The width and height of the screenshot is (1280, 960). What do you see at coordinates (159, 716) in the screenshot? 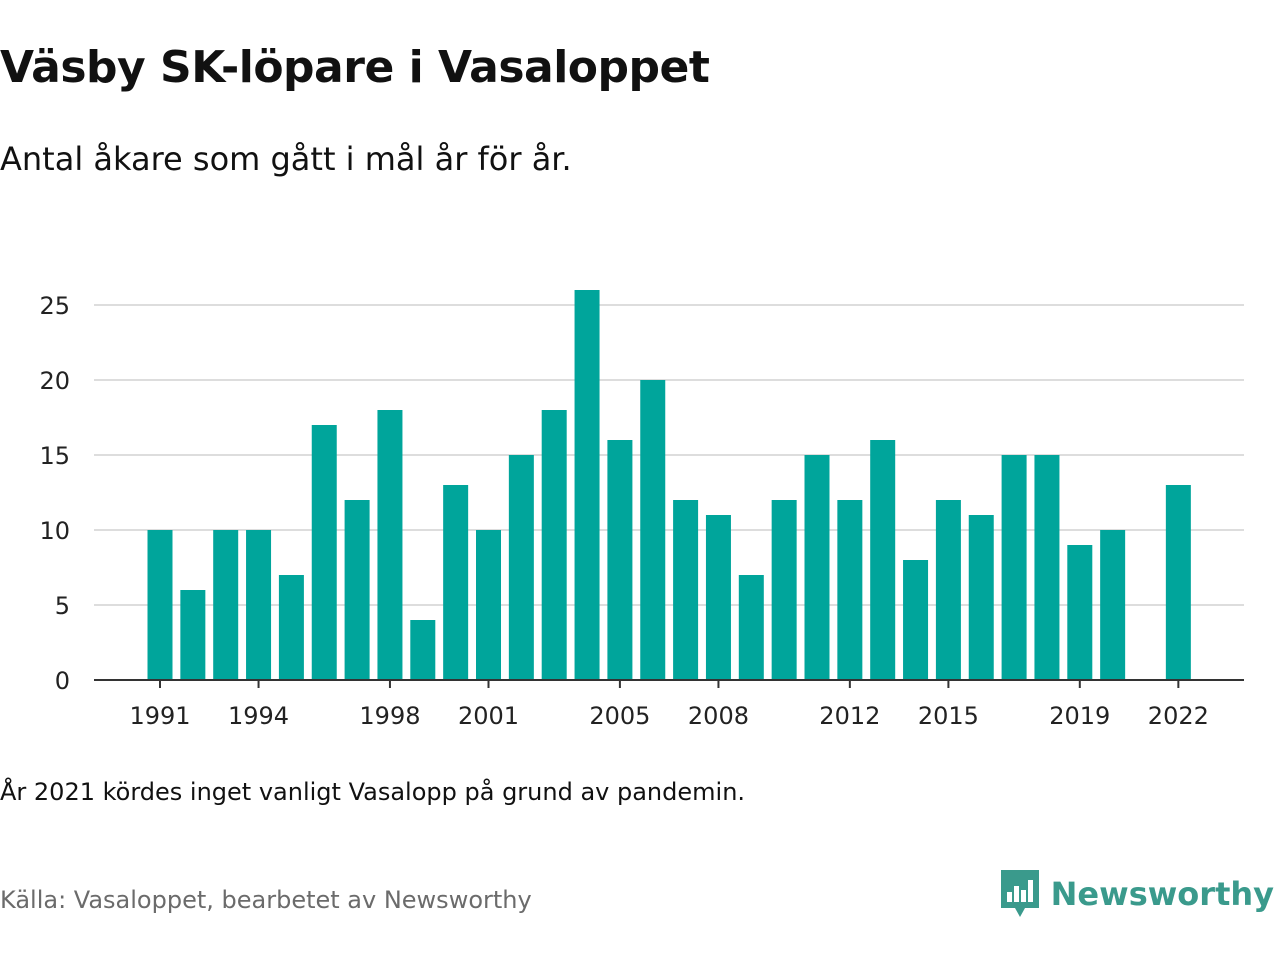
I see `x-tick-label: 1991` at bounding box center [159, 716].